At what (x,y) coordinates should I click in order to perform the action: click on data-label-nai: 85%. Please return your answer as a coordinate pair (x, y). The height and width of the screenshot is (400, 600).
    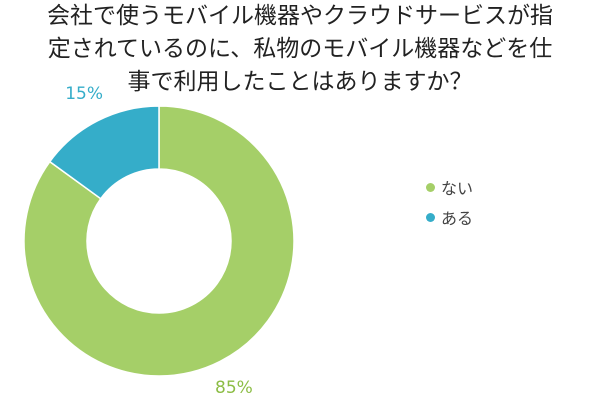
    Looking at the image, I should click on (234, 388).